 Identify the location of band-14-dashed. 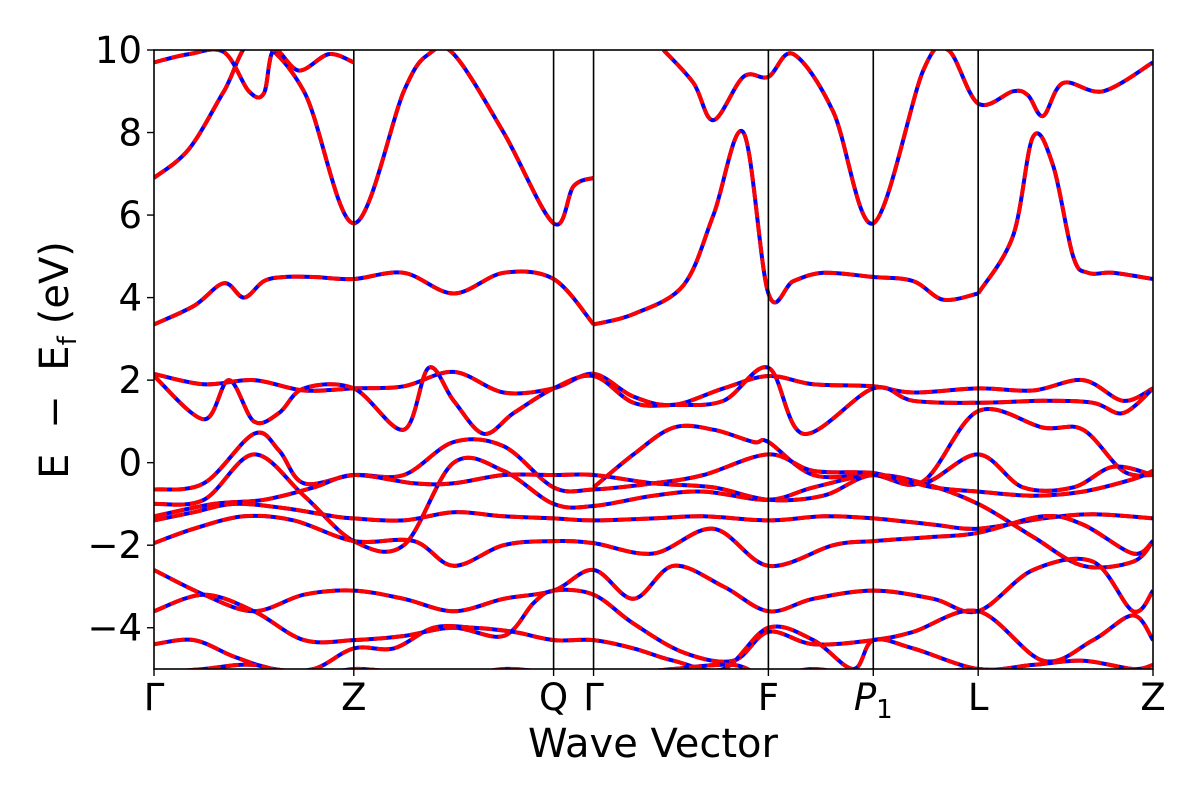
(653, 585).